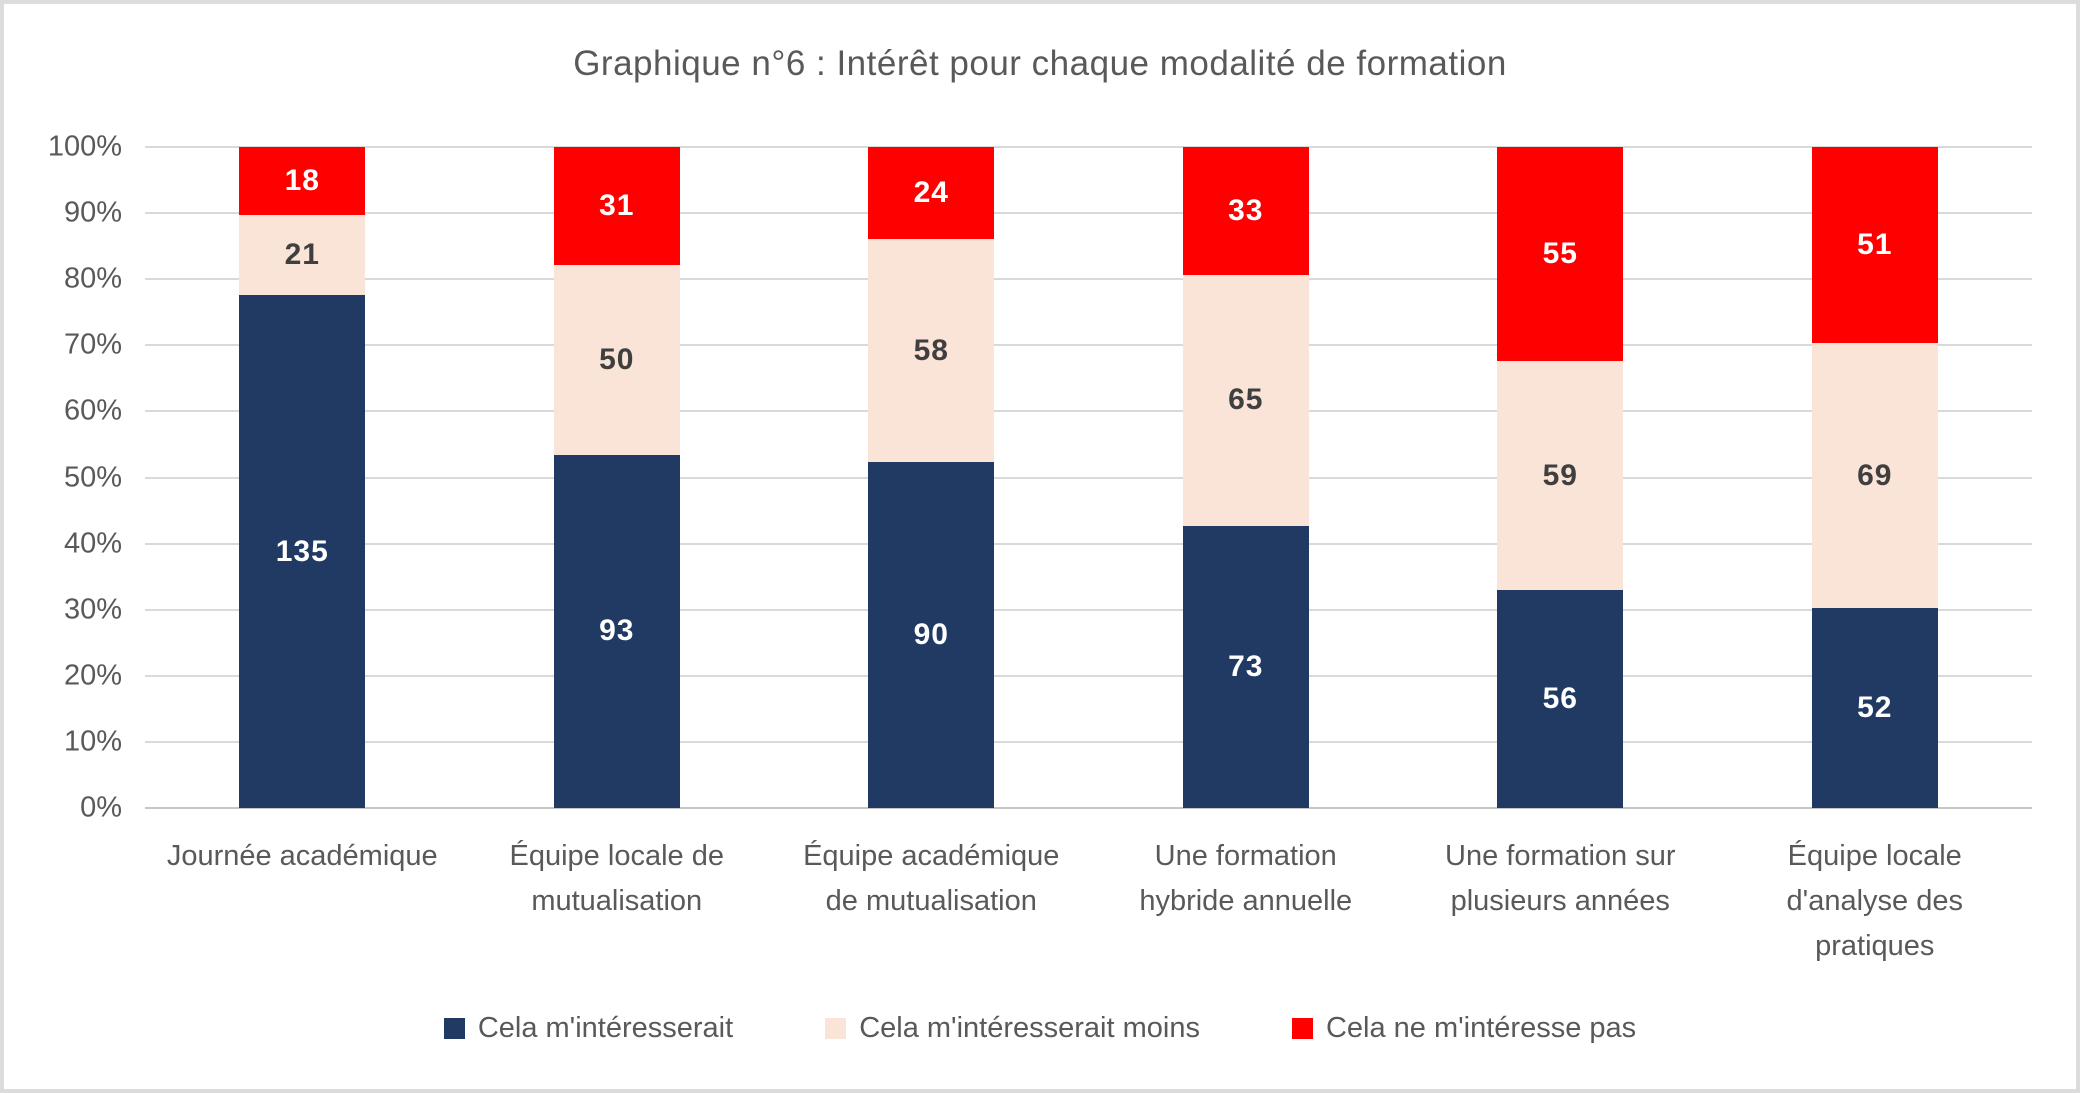 The width and height of the screenshot is (2080, 1093). I want to click on bar-value-label: 50, so click(617, 359).